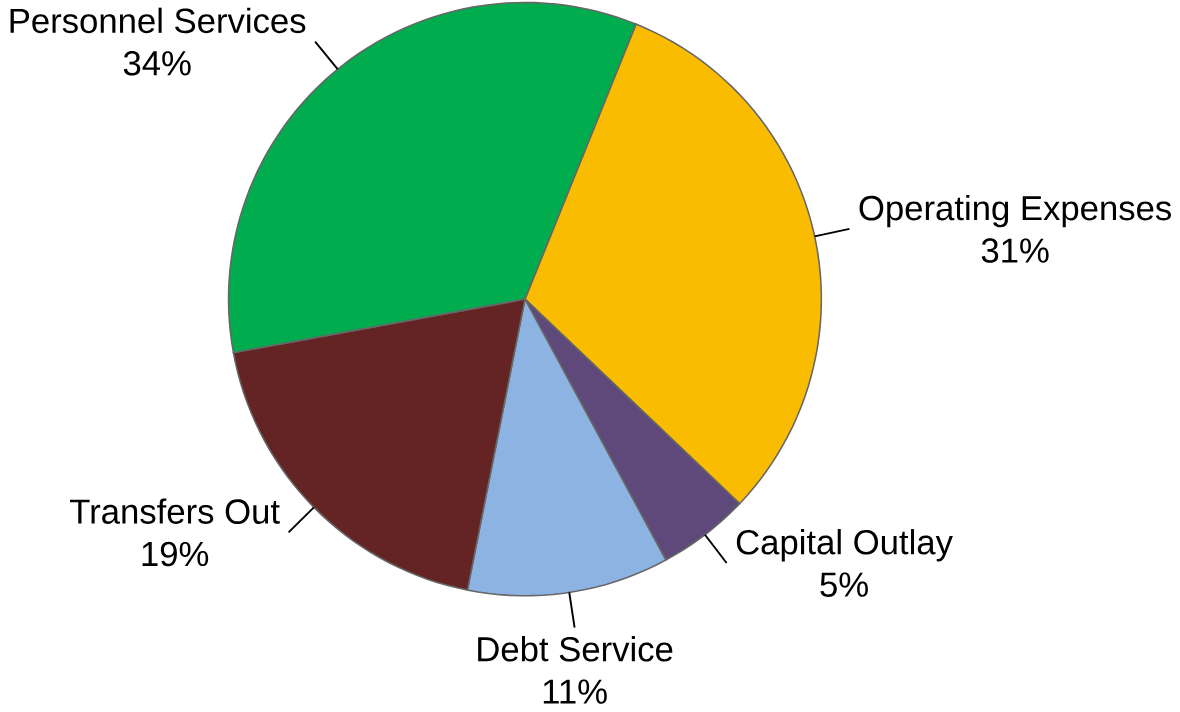 The height and width of the screenshot is (712, 1180). What do you see at coordinates (1015, 251) in the screenshot?
I see `data-label: 31%` at bounding box center [1015, 251].